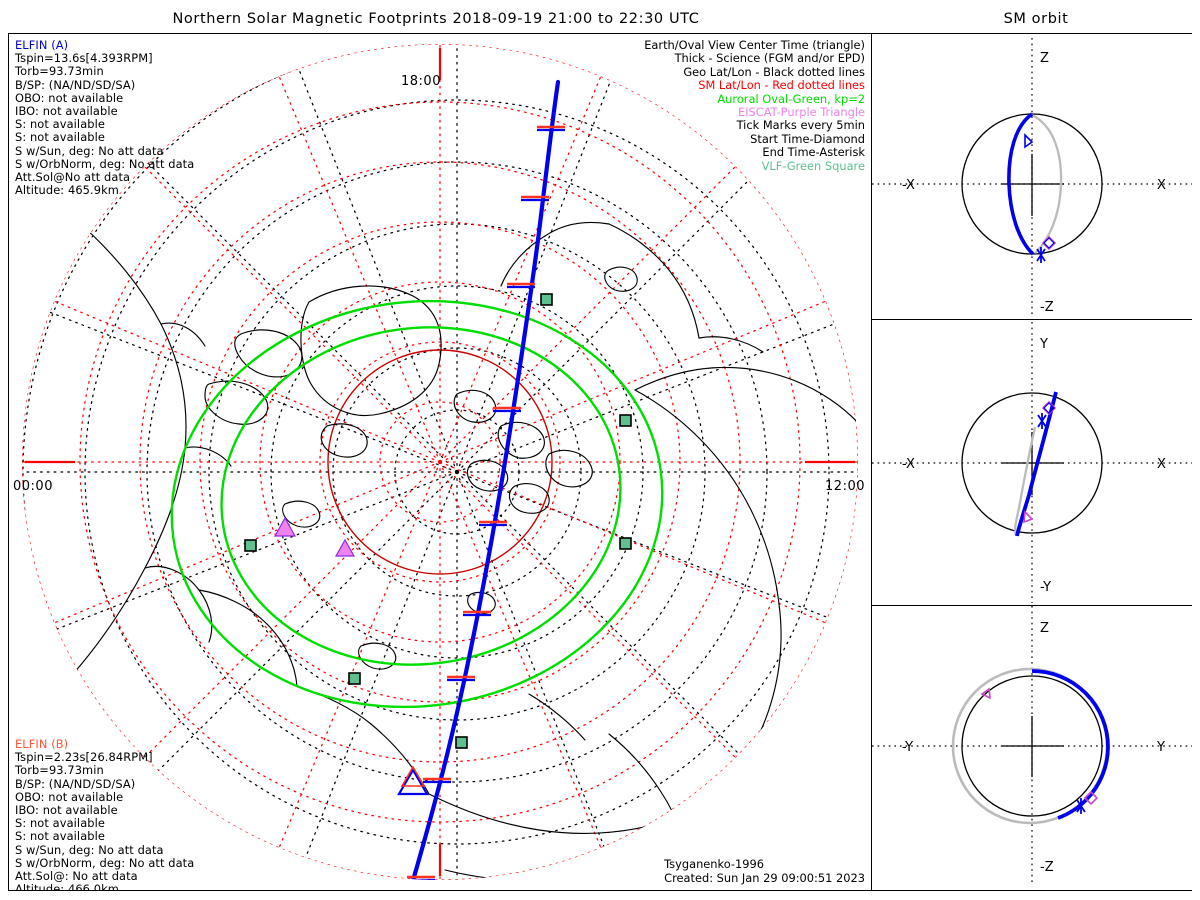 This screenshot has height=900, width=1200. Describe the element at coordinates (67, 190) in the screenshot. I see `spacecraft-a-altitude: Altitude: 465.9km` at that location.